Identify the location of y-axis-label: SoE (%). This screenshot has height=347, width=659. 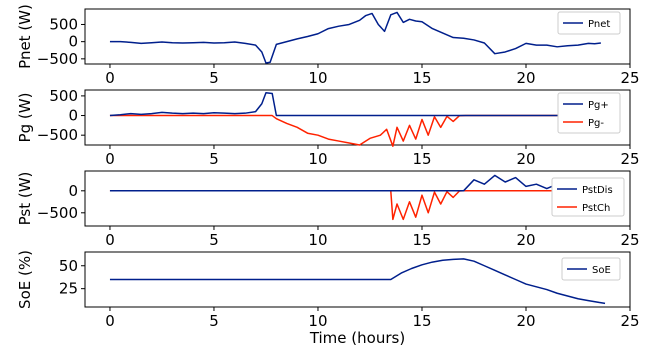
(25, 279).